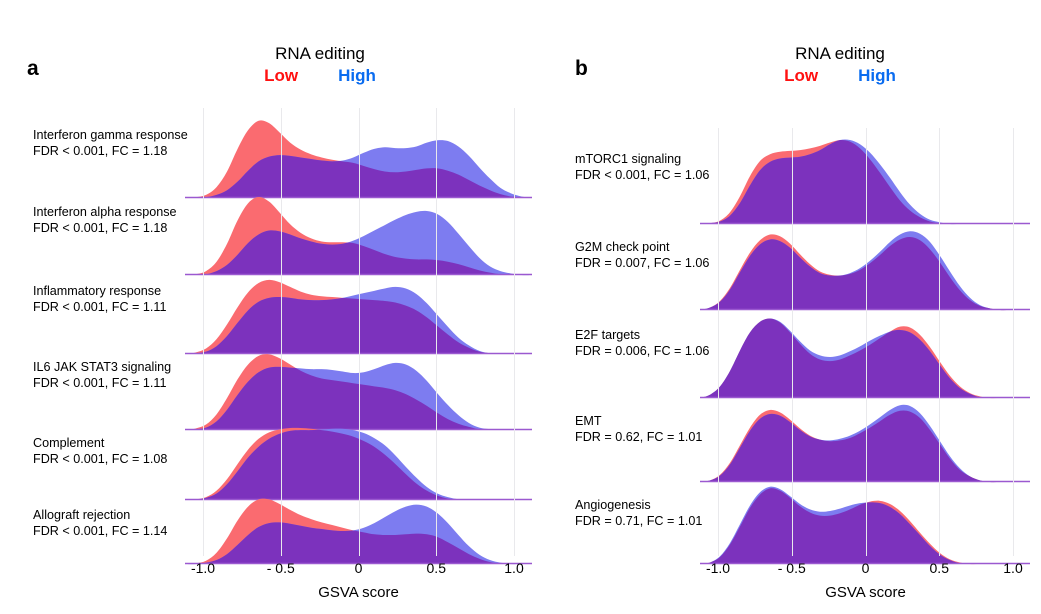 This screenshot has height=614, width=1041. What do you see at coordinates (639, 520) in the screenshot?
I see `gene-set-stats: FDR = 0.71, FC = 1.01` at bounding box center [639, 520].